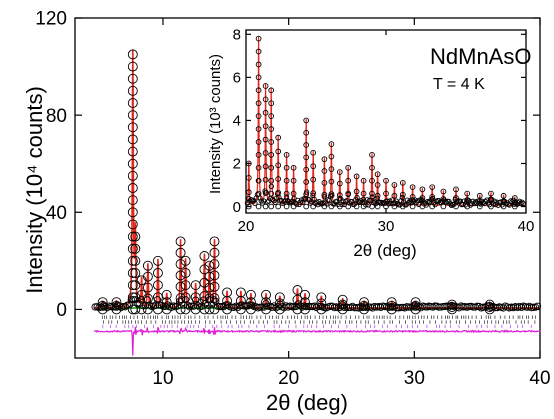  What do you see at coordinates (34, 190) in the screenshot?
I see `main-y-axis-label: Intensity (10⁴ counts)` at bounding box center [34, 190].